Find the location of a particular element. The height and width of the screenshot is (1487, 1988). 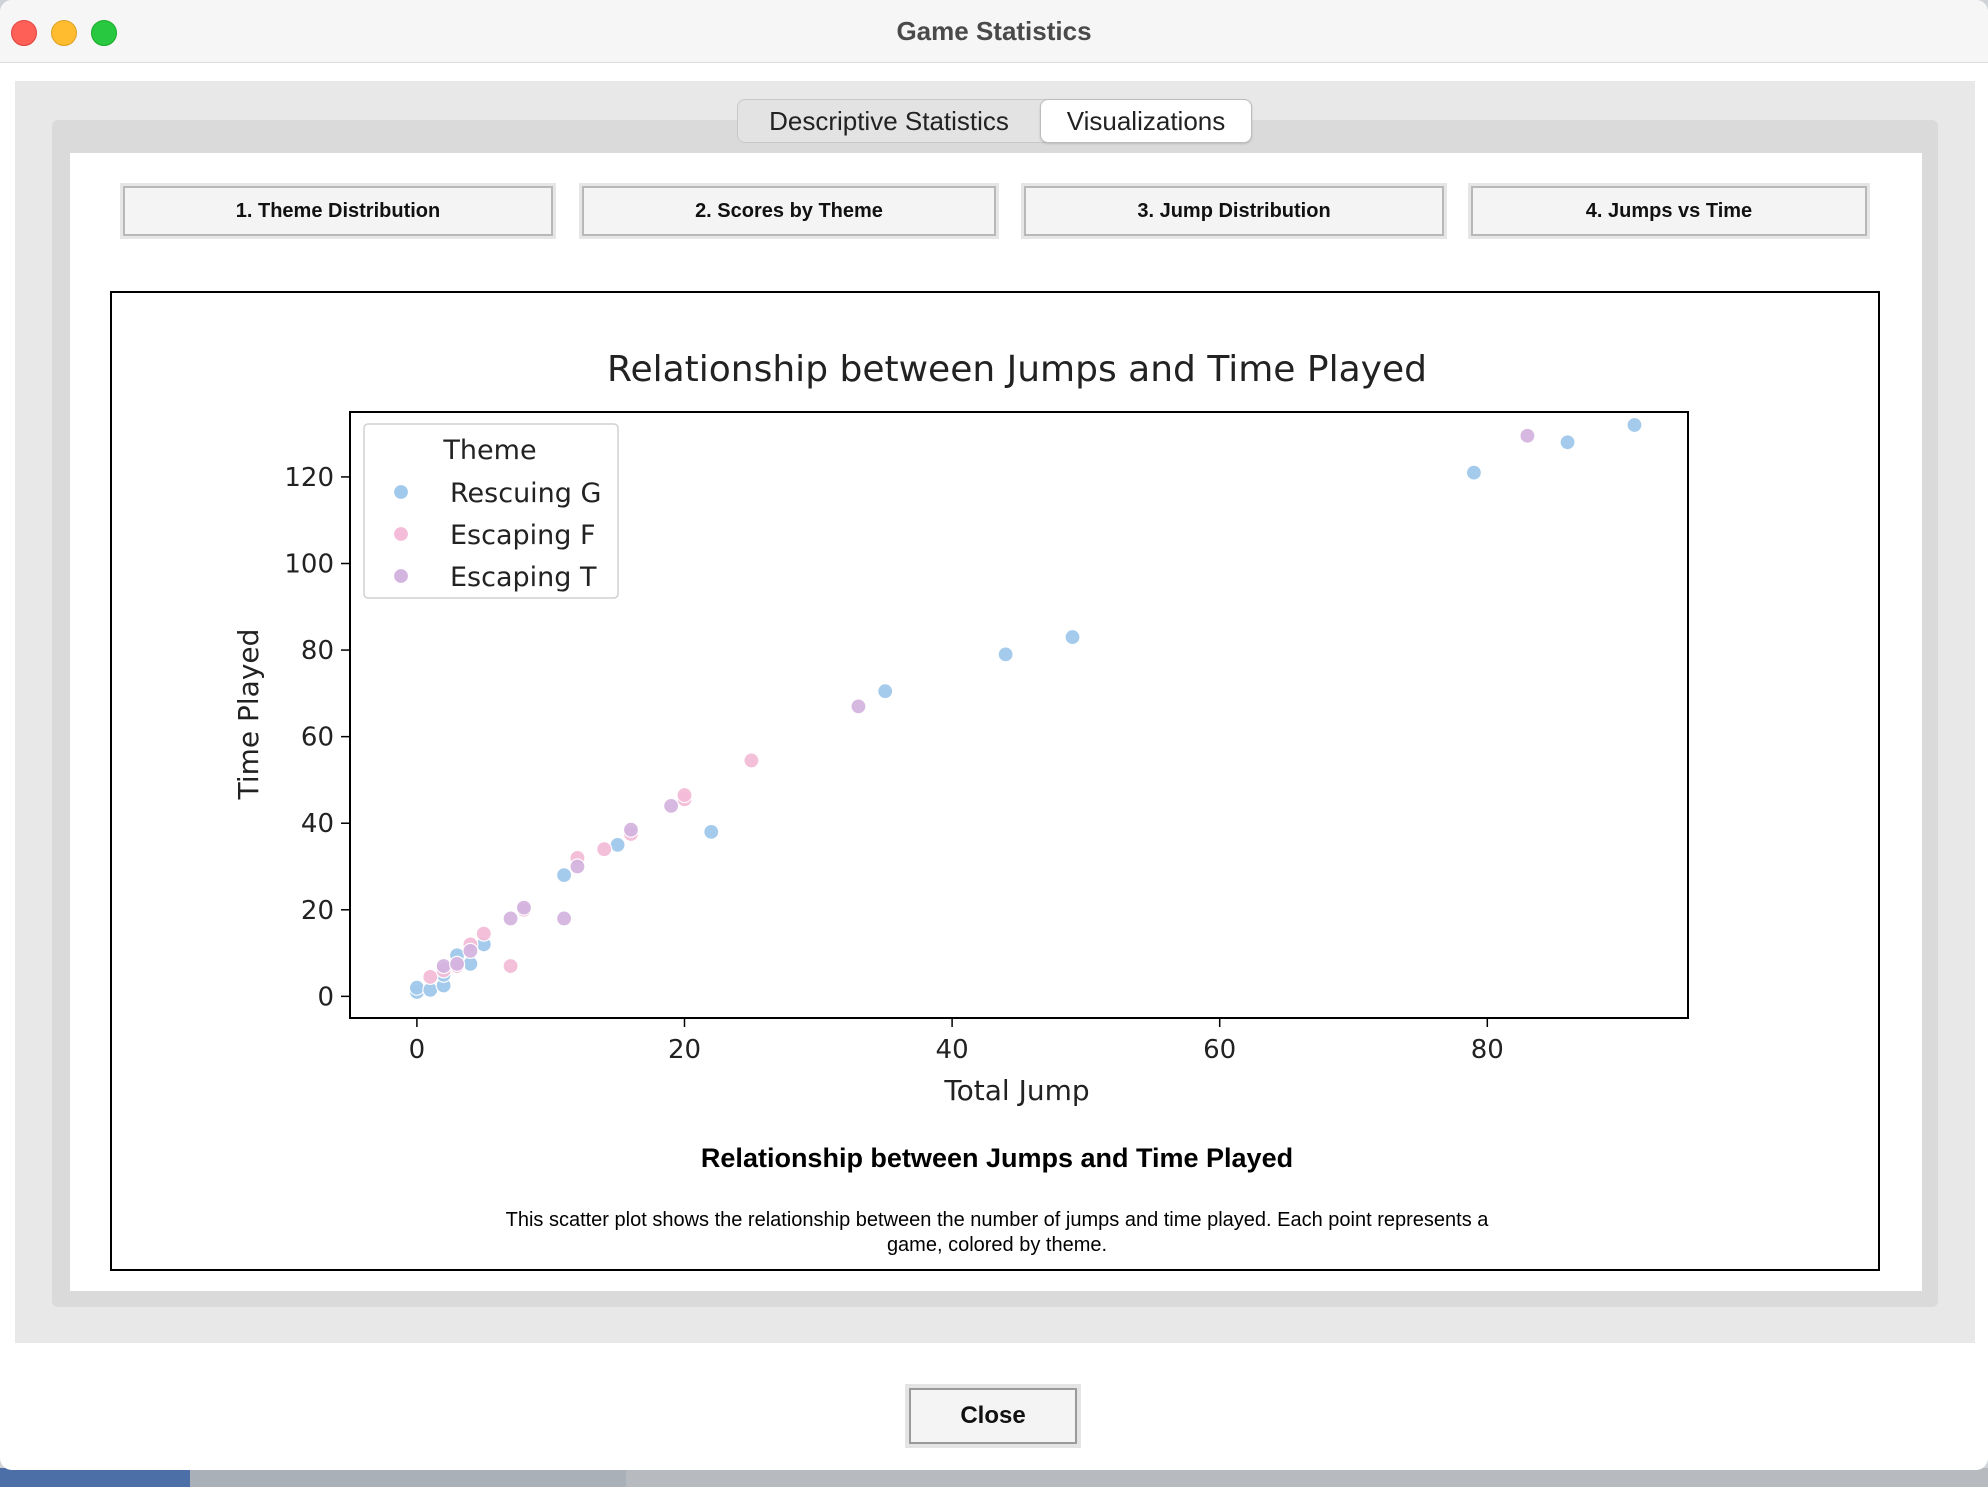

y-tick-label: 60 is located at coordinates (317, 738).